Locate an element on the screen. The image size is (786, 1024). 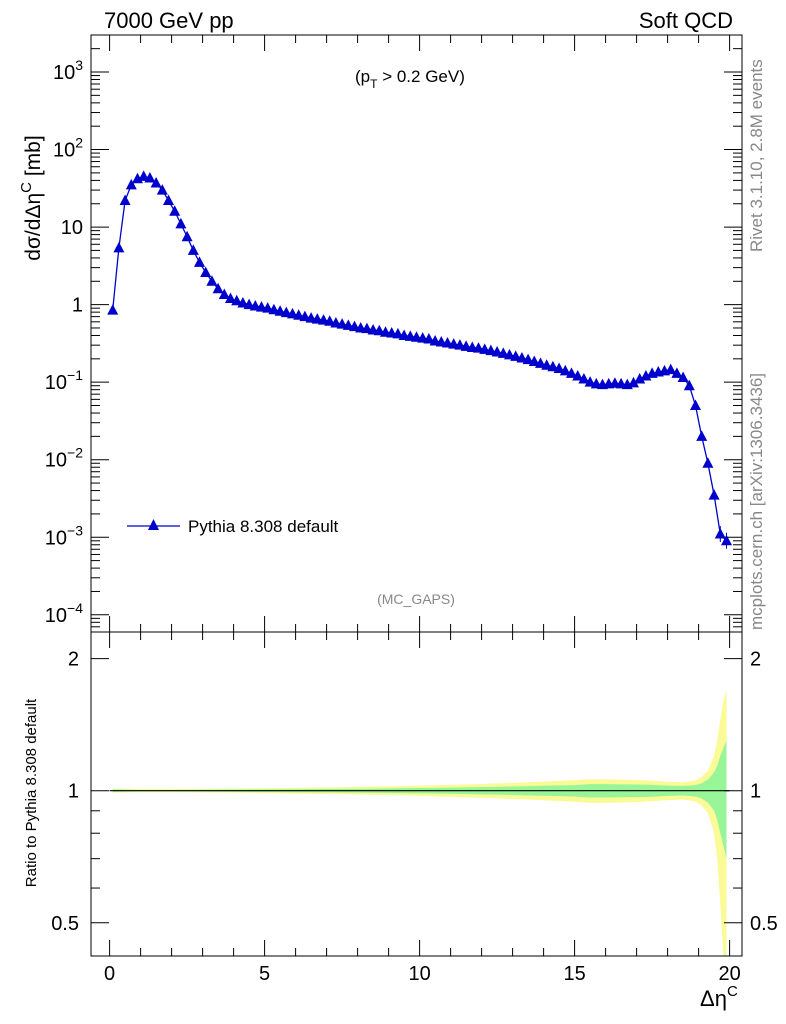
legend-label: Pythia 8.308 default is located at coordinates (263, 526).